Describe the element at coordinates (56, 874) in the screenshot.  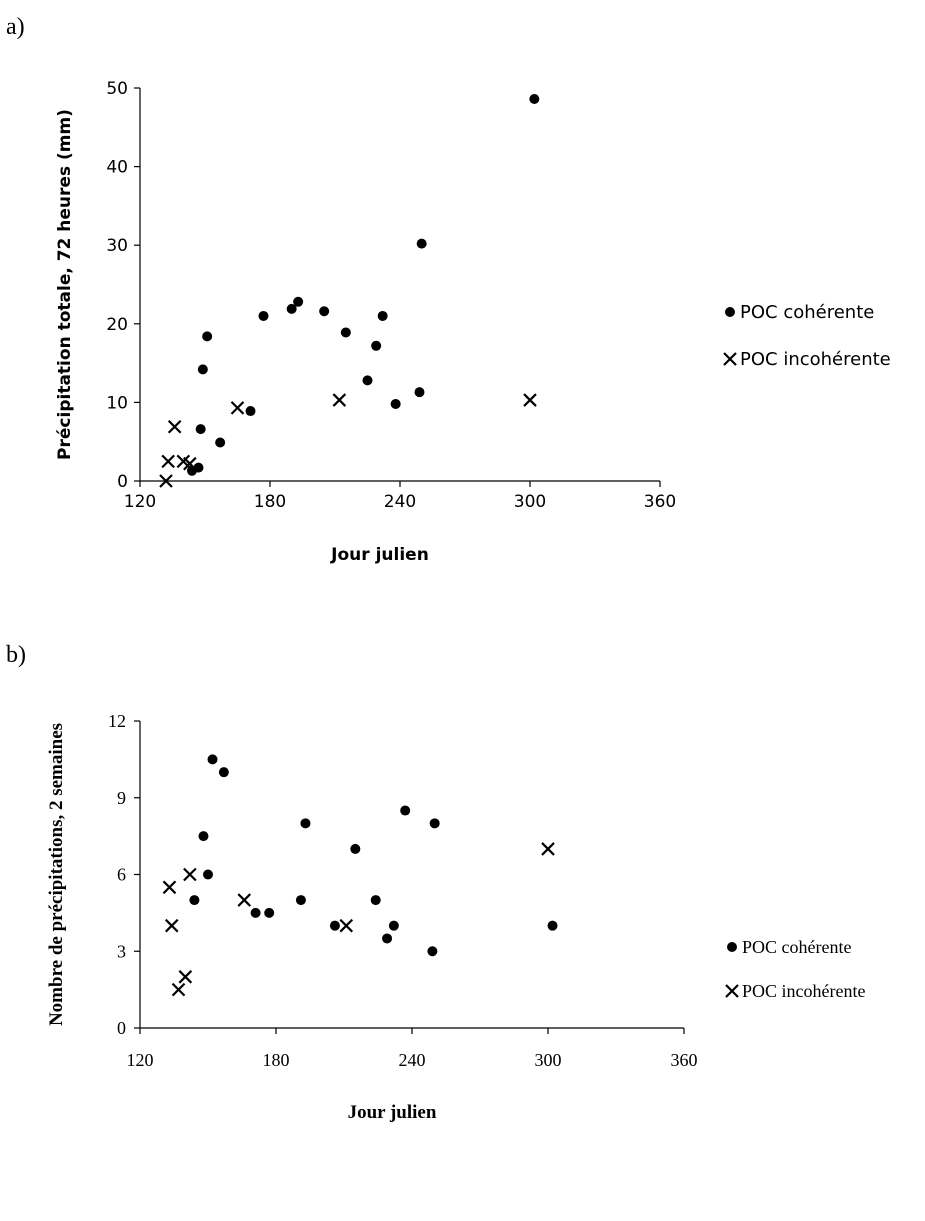
I see `y-axis-title: Nombre de précipitations, 2 semaines` at that location.